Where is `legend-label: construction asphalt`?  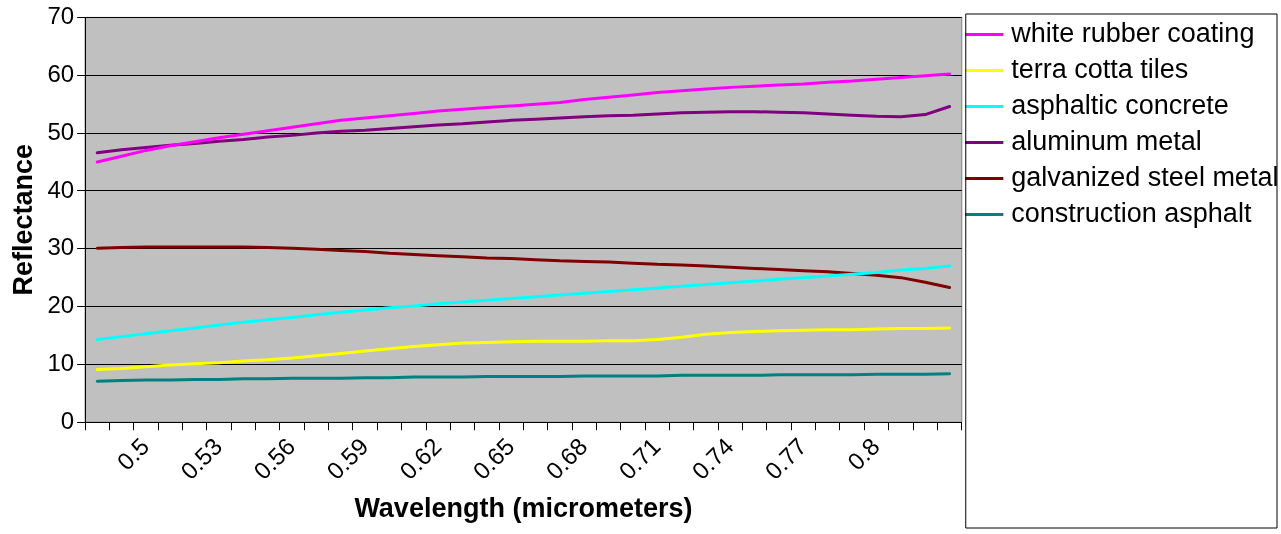 legend-label: construction asphalt is located at coordinates (1131, 212).